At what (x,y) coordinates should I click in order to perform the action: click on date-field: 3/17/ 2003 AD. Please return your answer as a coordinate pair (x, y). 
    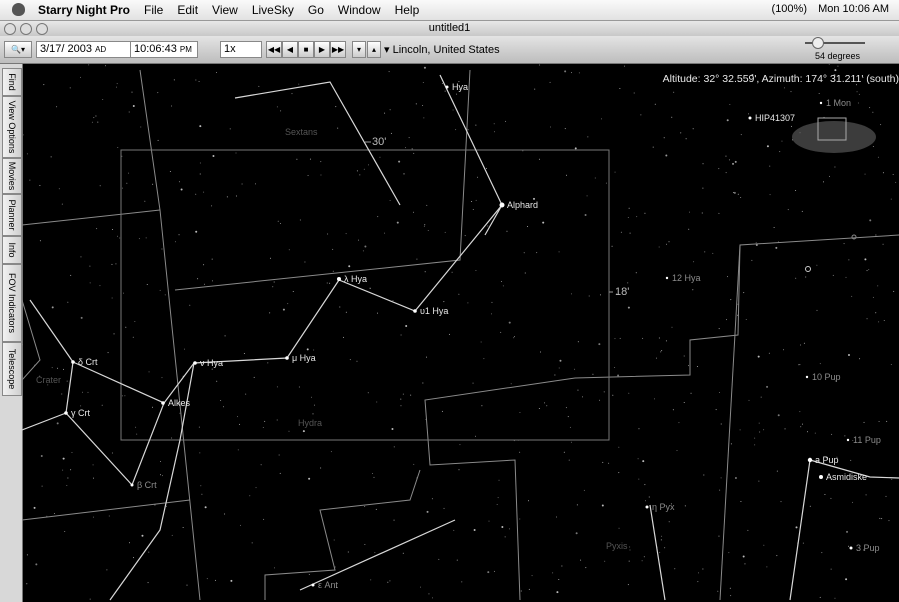
    Looking at the image, I should click on (95, 49).